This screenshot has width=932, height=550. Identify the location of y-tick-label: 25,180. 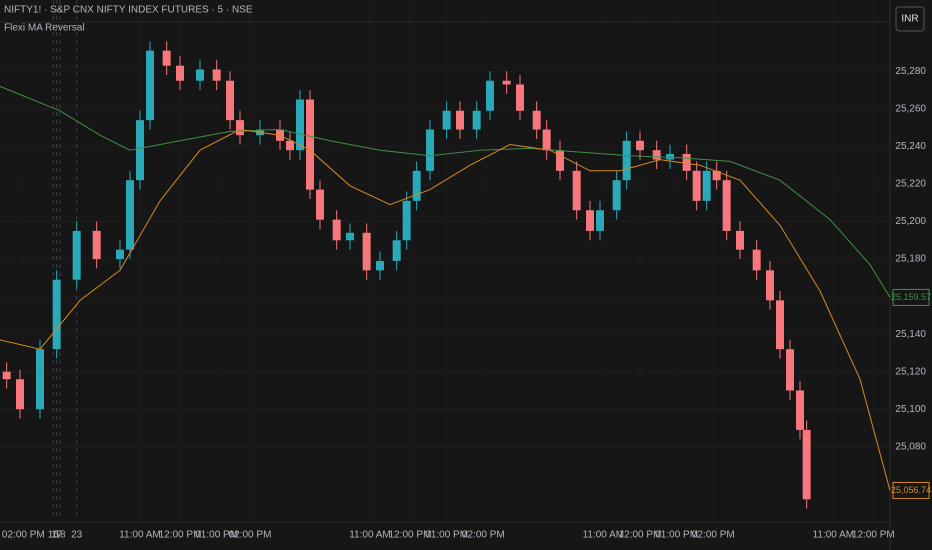
(910, 259).